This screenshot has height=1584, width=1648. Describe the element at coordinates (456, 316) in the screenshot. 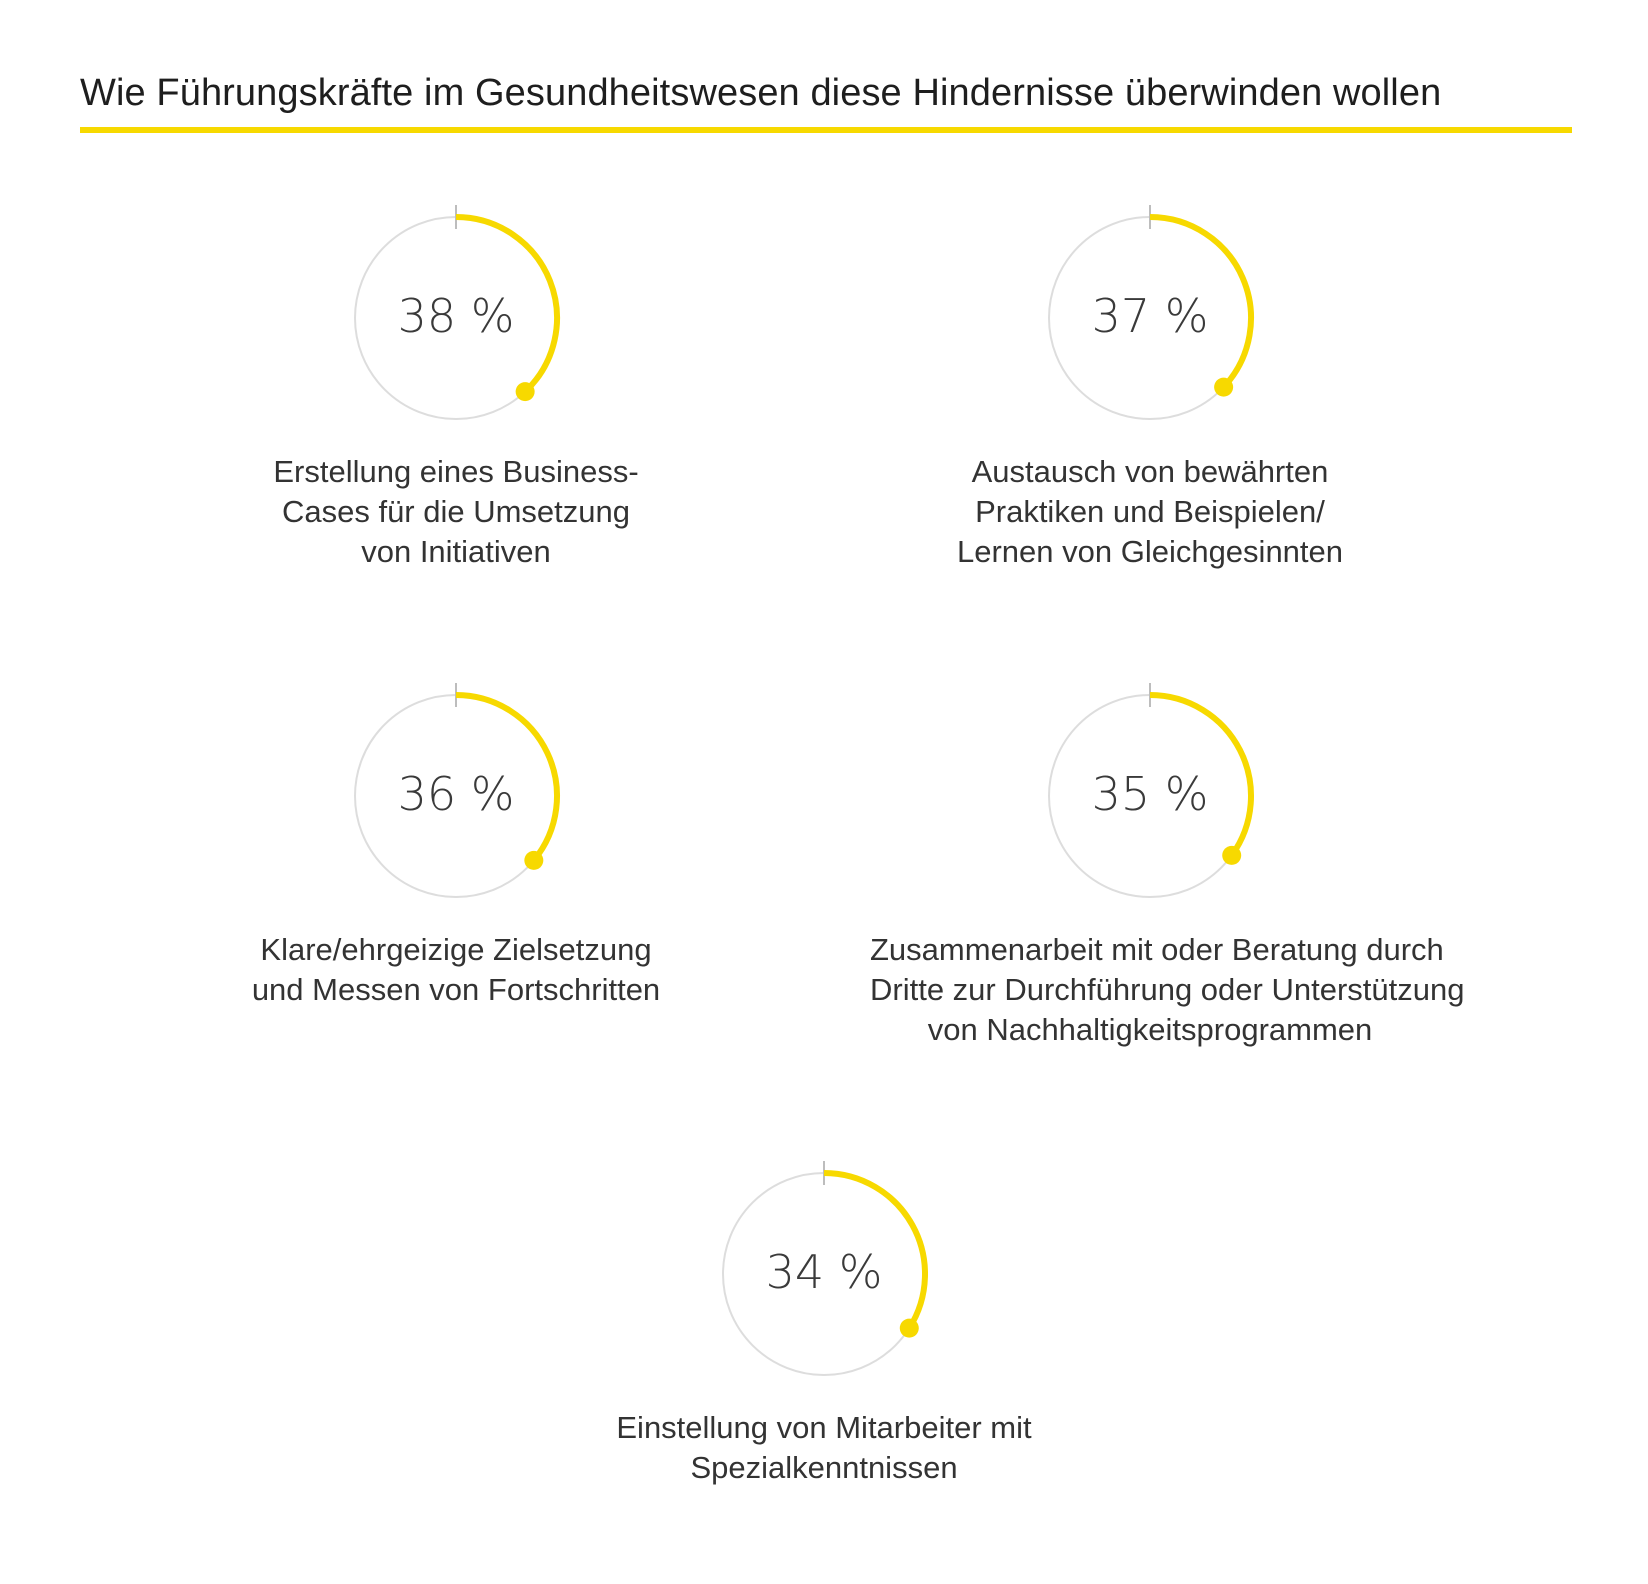

I see `gauge-value-label: 38 %` at that location.